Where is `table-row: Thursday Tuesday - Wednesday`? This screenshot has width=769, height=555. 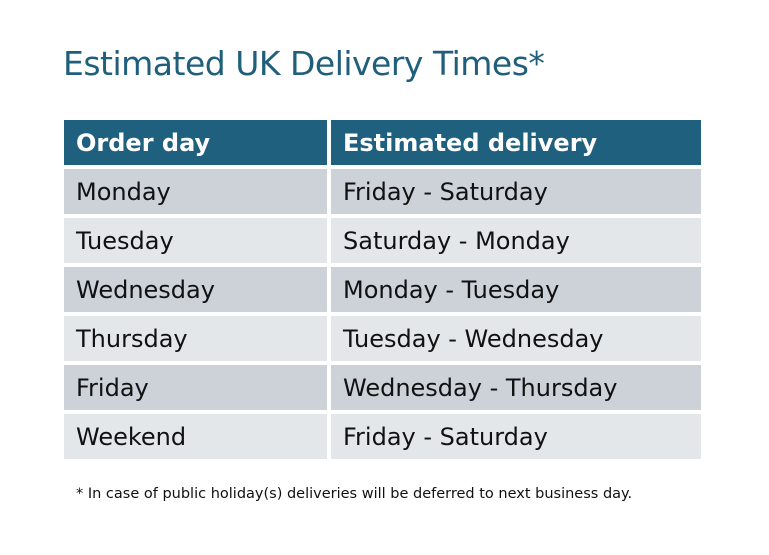 table-row: Thursday Tuesday - Wednesday is located at coordinates (382, 338).